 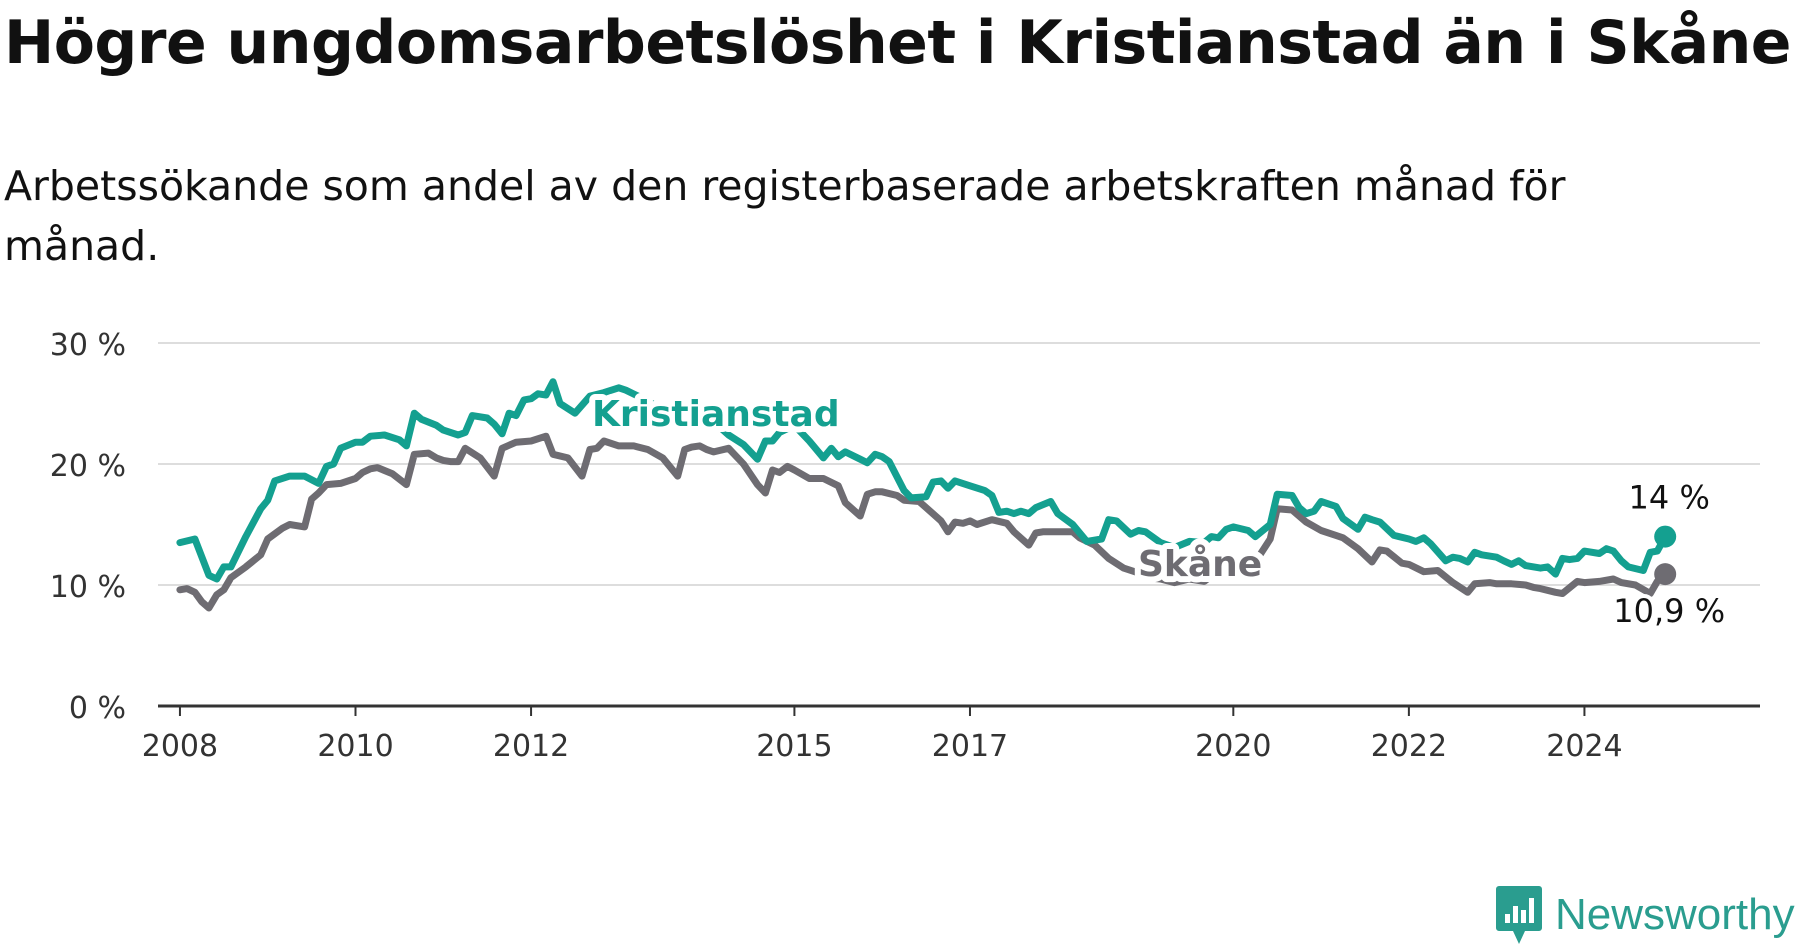 What do you see at coordinates (1669, 498) in the screenshot?
I see `end-label-kristianstad: 14 %` at bounding box center [1669, 498].